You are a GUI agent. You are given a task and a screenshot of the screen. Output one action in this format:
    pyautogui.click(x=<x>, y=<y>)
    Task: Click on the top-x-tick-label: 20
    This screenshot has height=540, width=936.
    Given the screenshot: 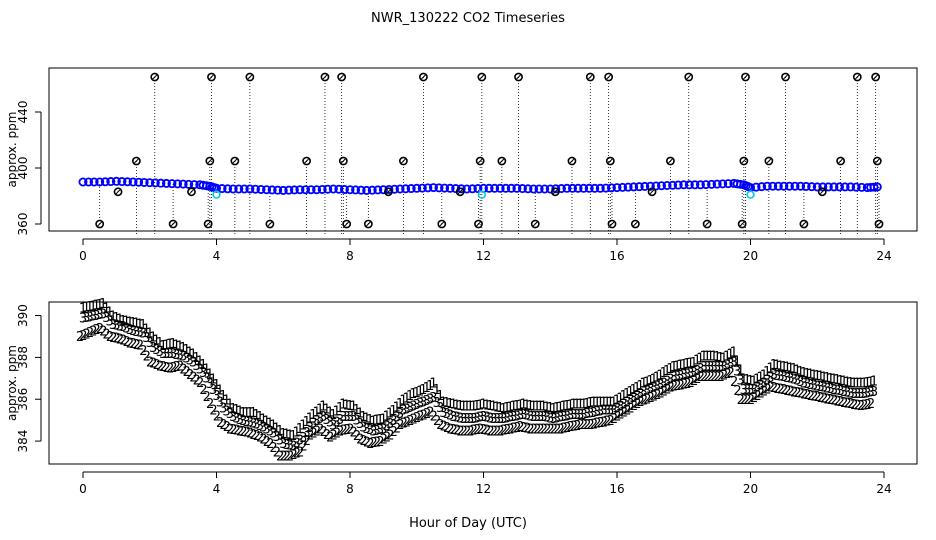 What is the action you would take?
    pyautogui.click(x=750, y=256)
    